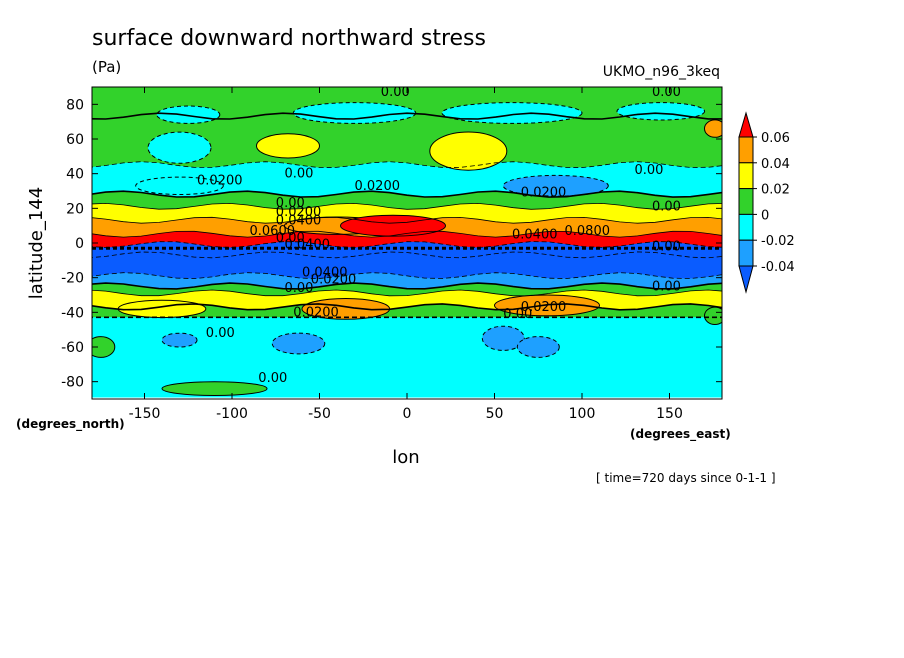 This screenshot has height=658, width=904. I want to click on y-axis-label: latitude_144, so click(36, 243).